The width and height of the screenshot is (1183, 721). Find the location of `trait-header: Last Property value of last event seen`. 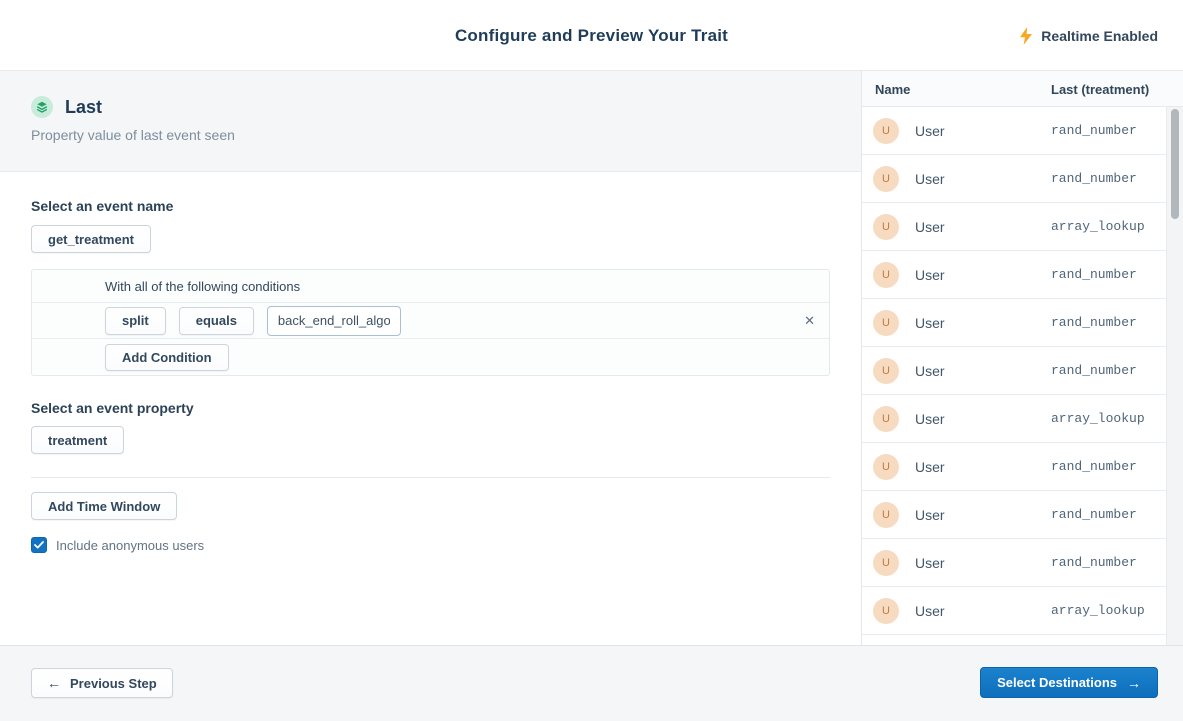

trait-header: Last Property value of last event seen is located at coordinates (430, 121).